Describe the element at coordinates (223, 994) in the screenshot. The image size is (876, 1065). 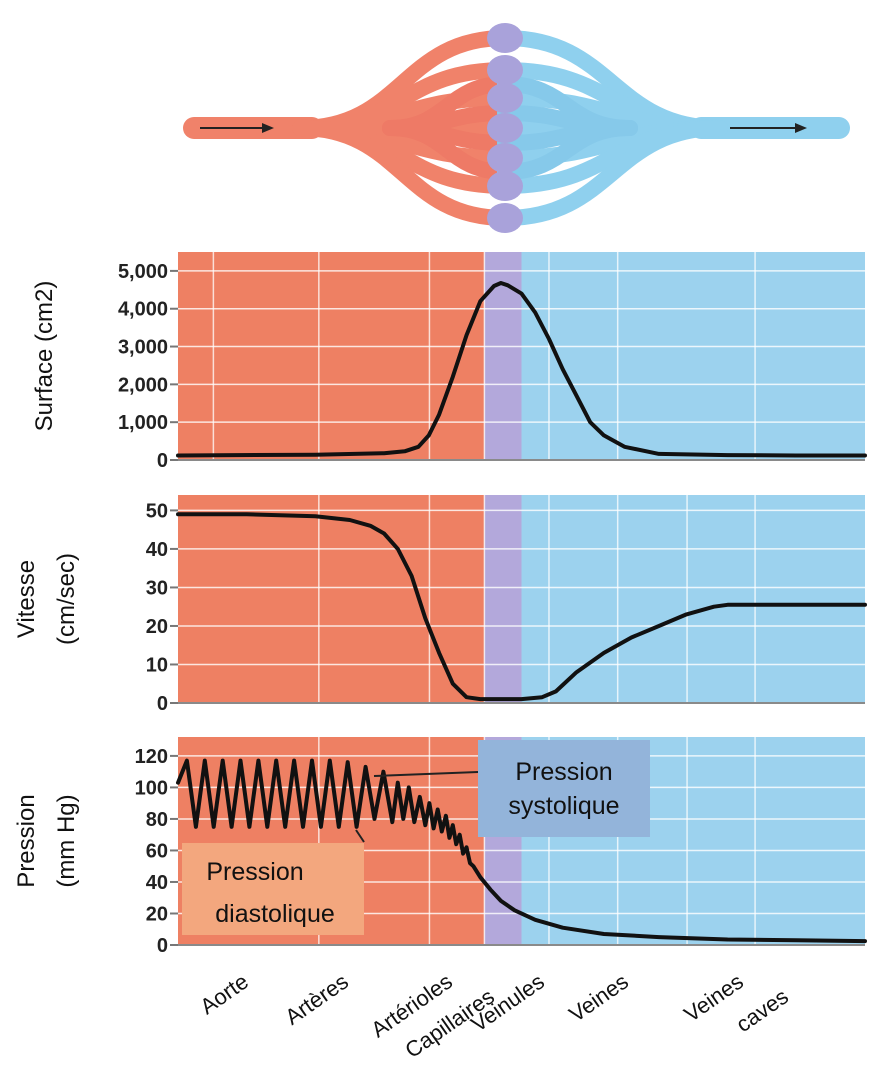
I see `x-category-label: Aorte` at that location.